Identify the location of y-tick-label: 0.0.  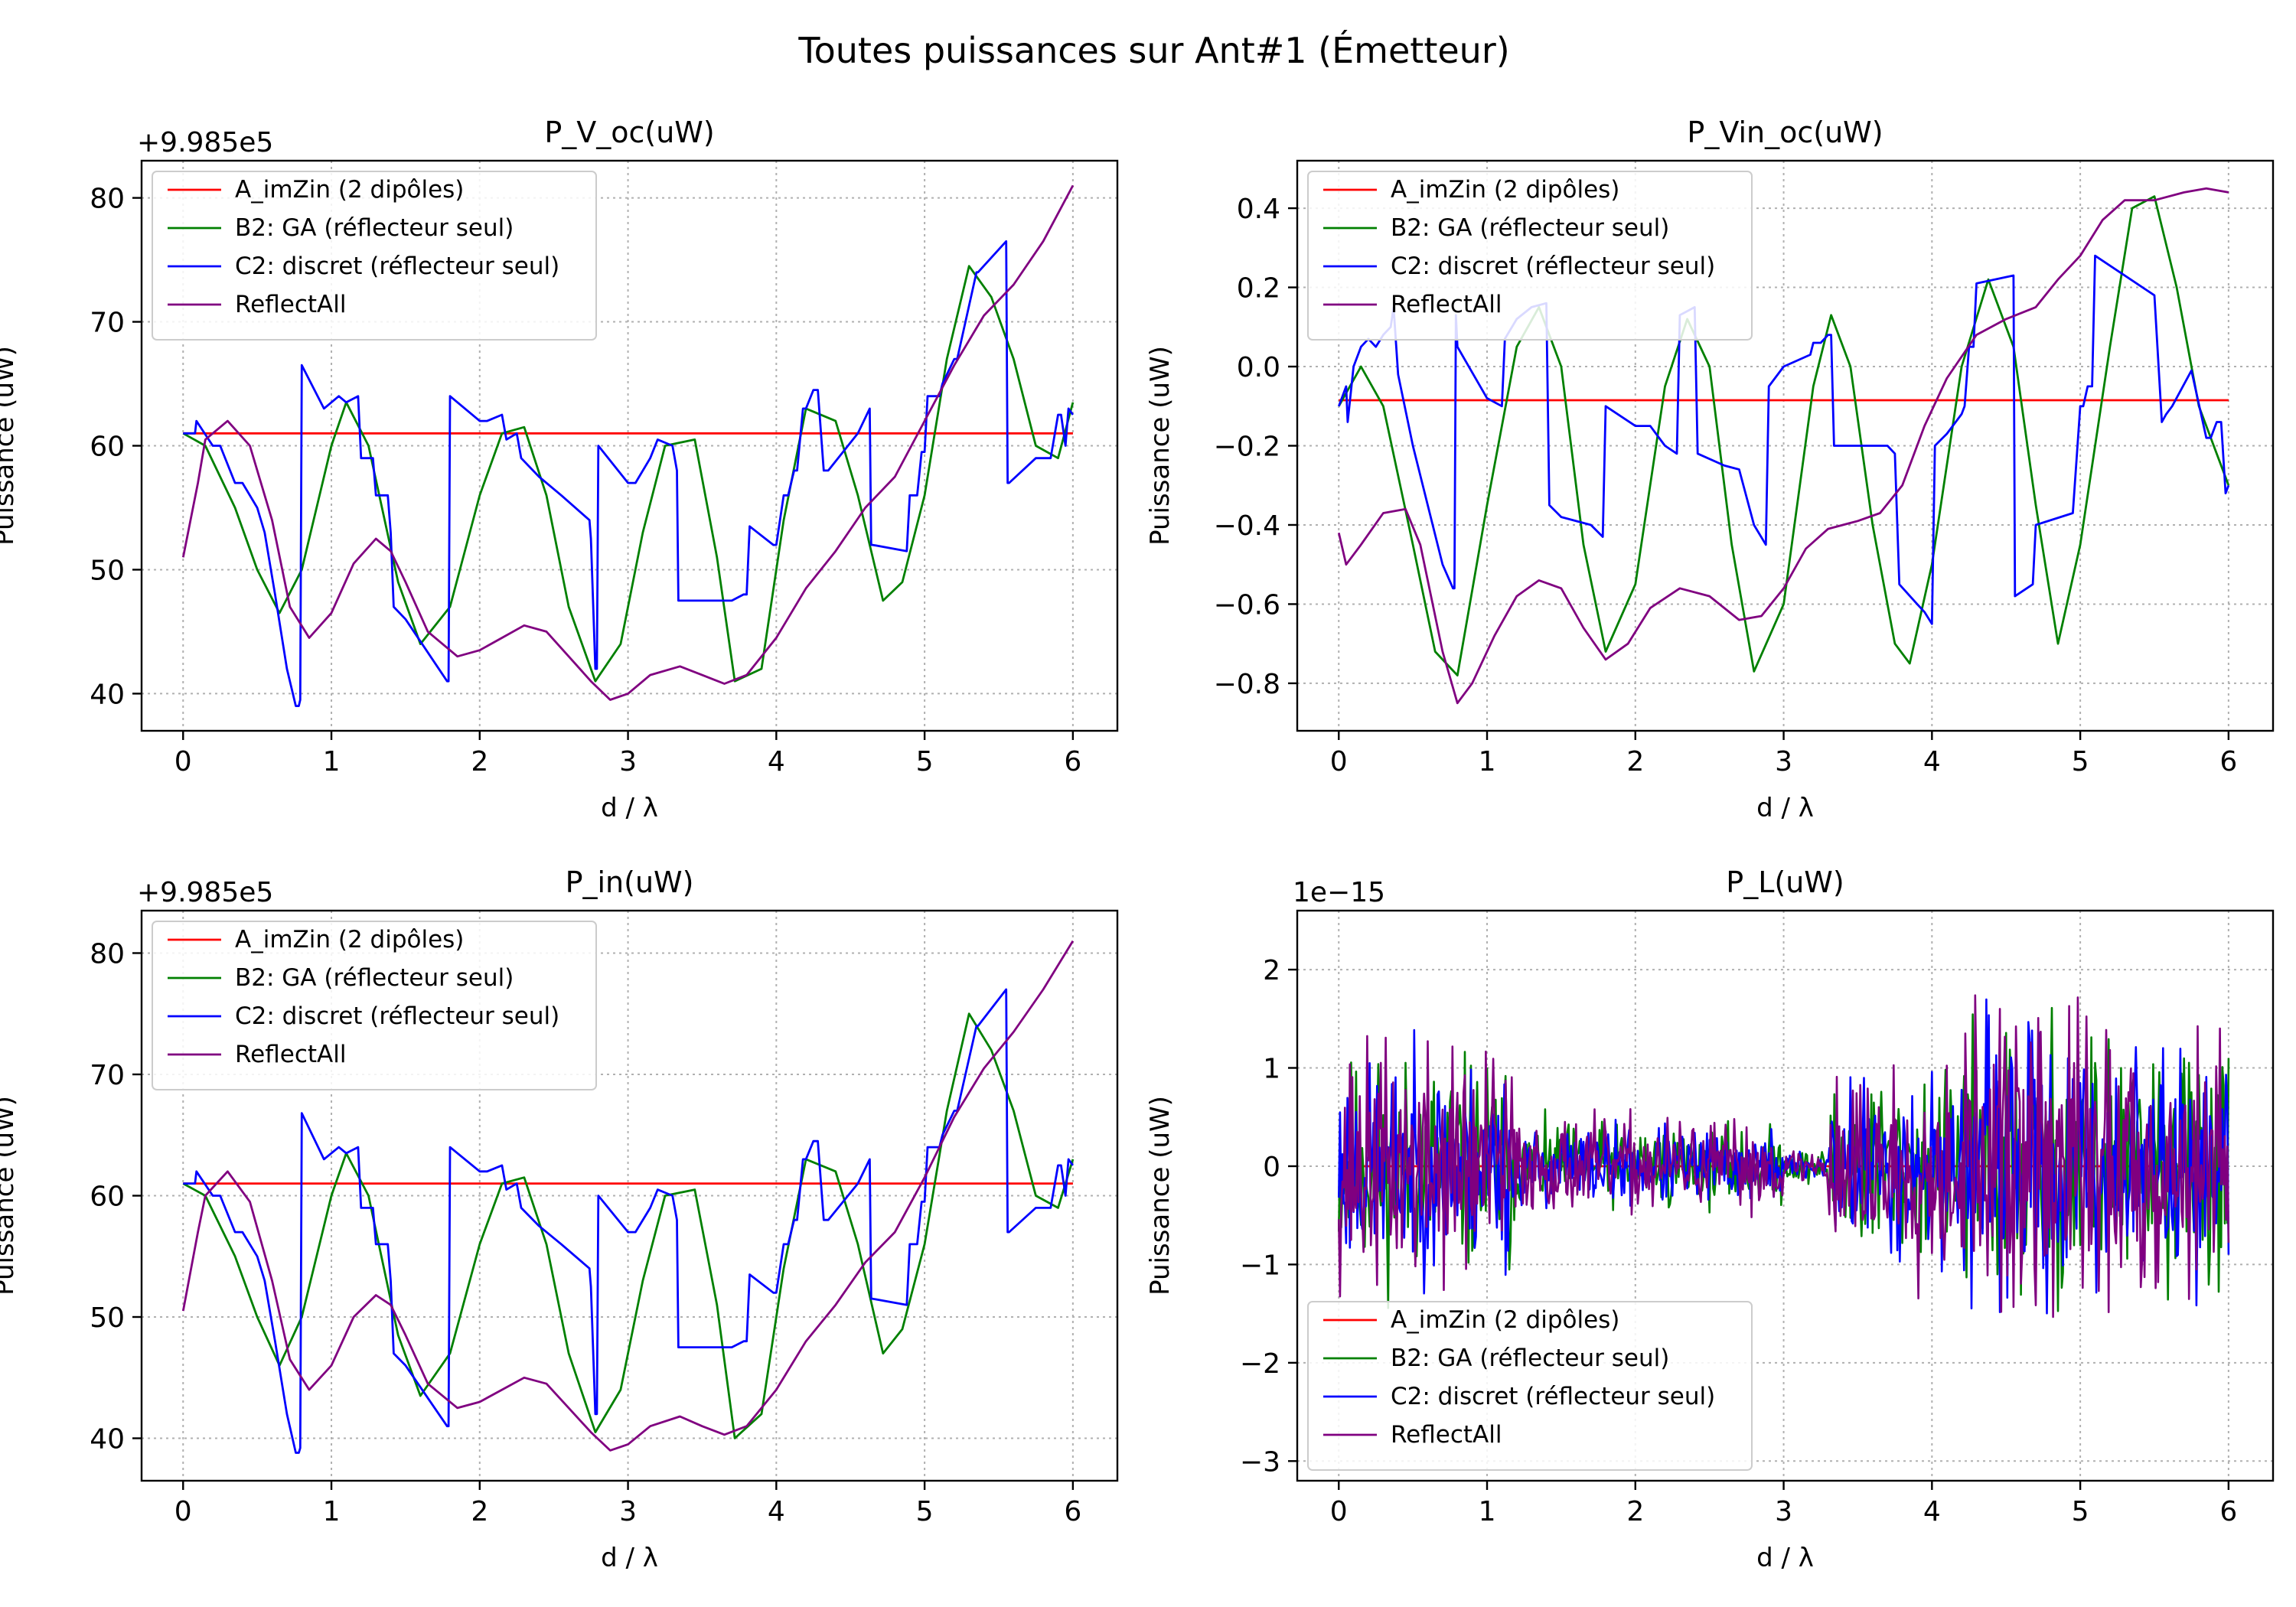
(1258, 367).